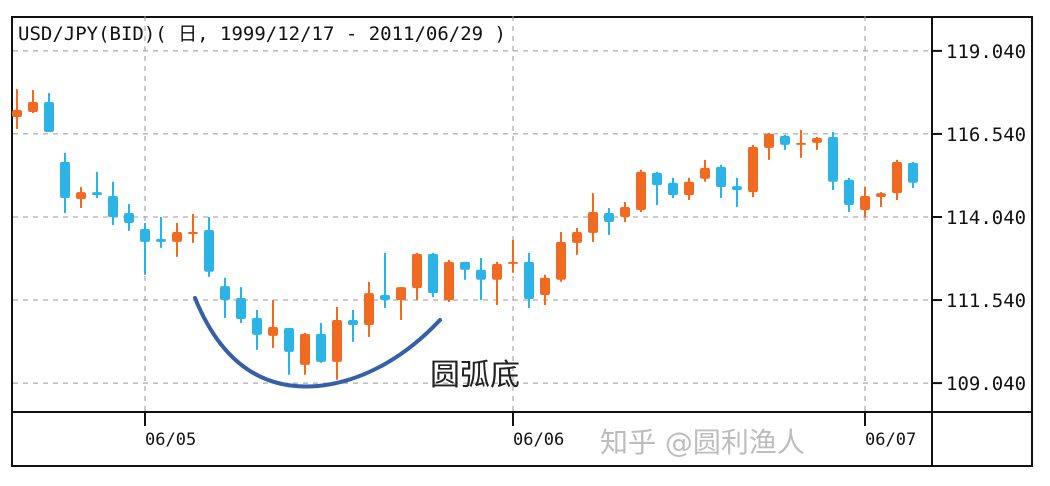 The height and width of the screenshot is (486, 1050). Describe the element at coordinates (170, 440) in the screenshot. I see `x-tick-label: 06/05` at that location.